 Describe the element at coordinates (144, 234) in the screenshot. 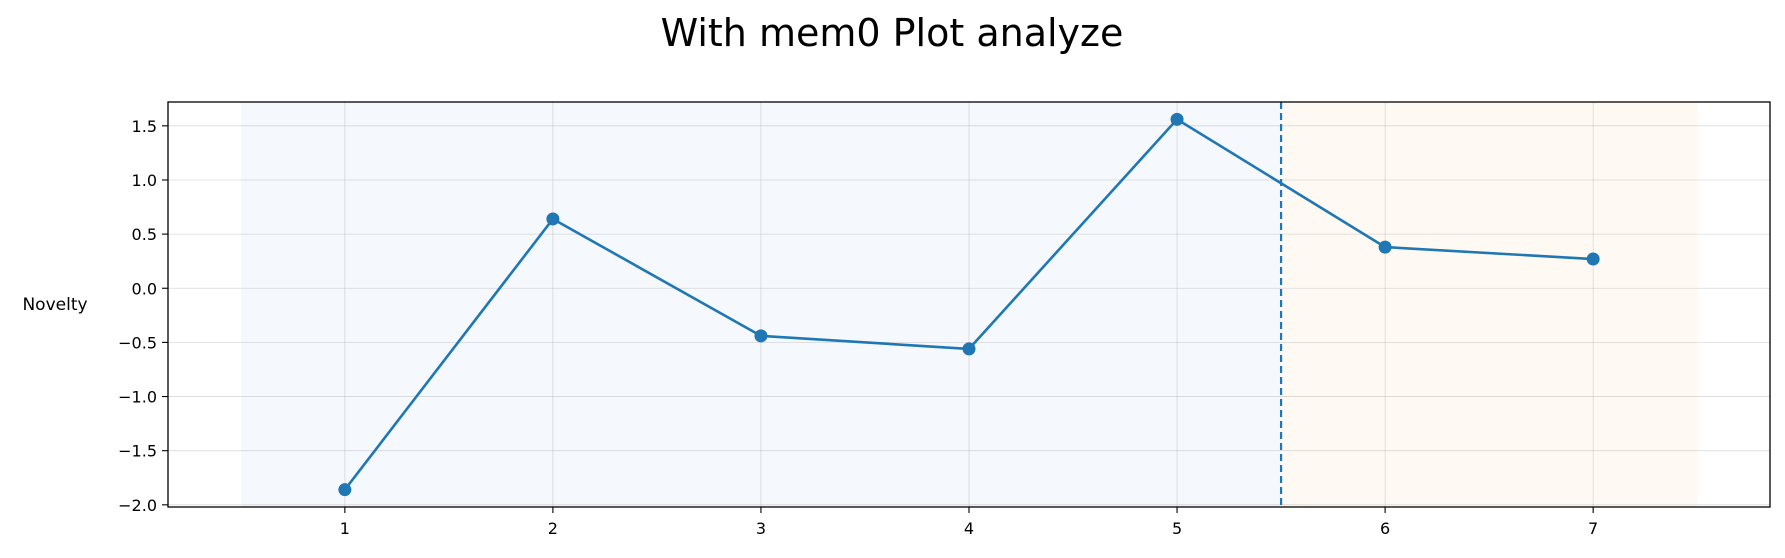

I see `y-tick-label-3: 0.5` at that location.